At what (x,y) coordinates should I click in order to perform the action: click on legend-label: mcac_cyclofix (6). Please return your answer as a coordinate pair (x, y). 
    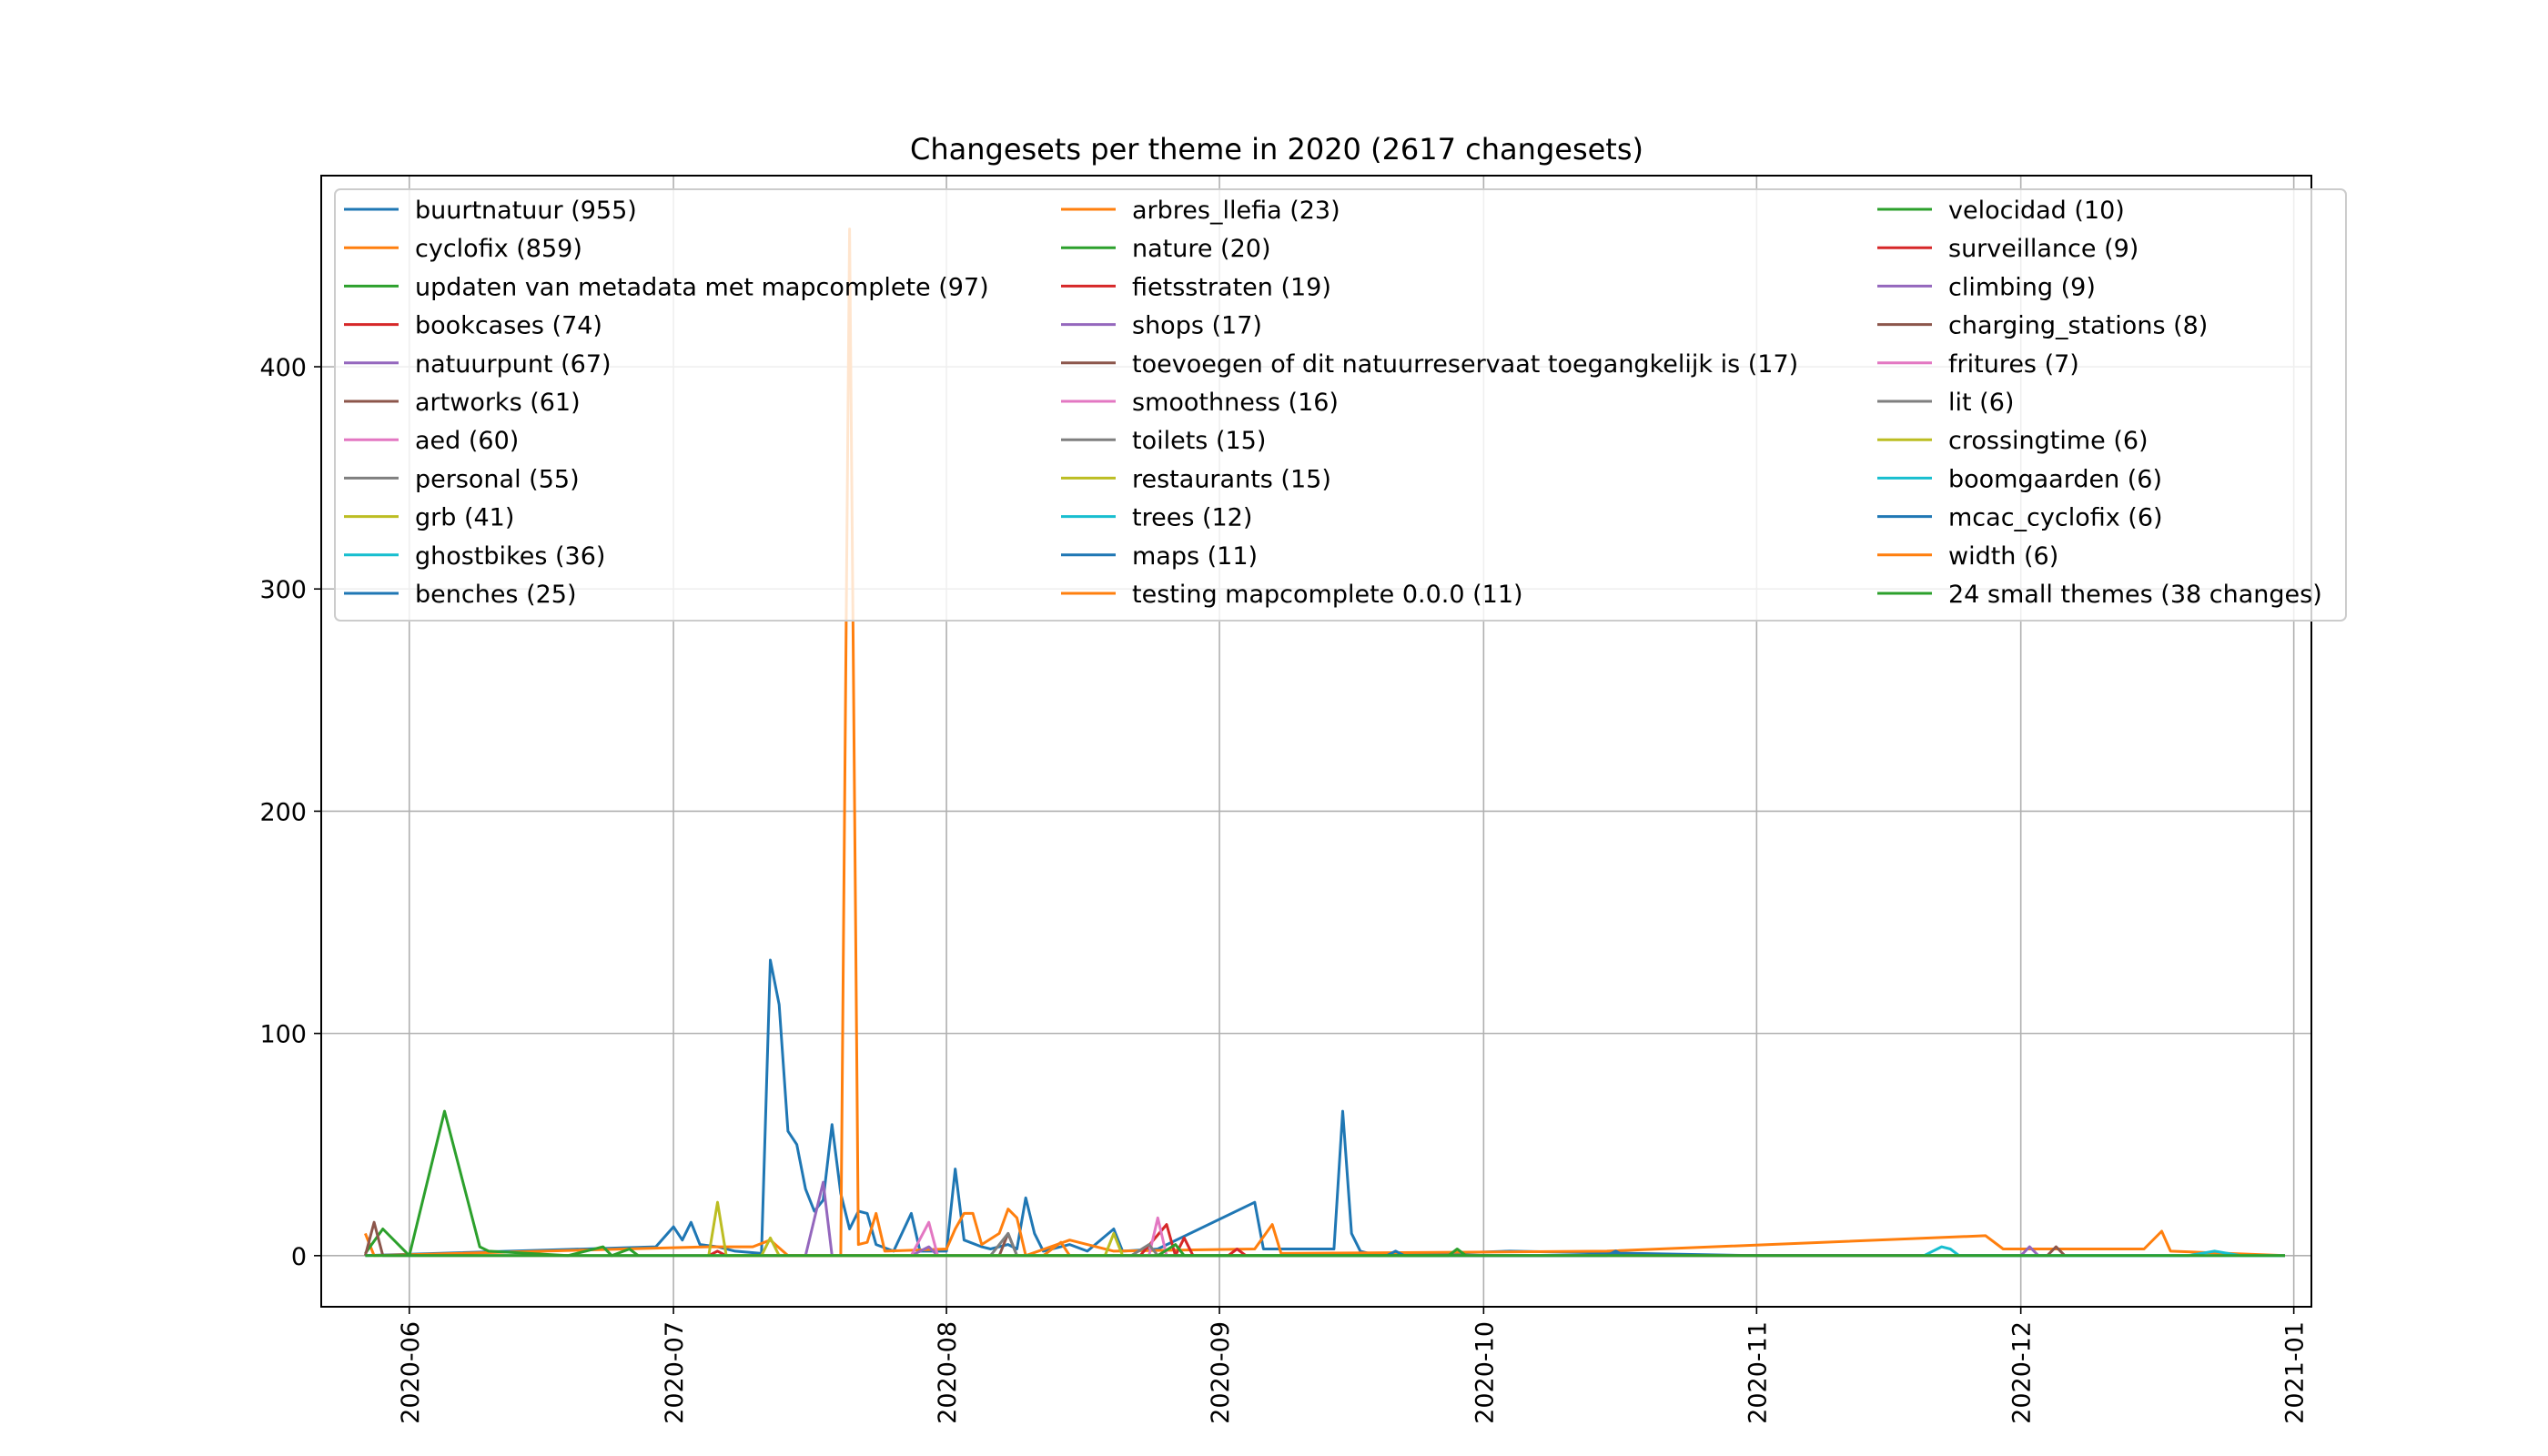
    Looking at the image, I should click on (2056, 518).